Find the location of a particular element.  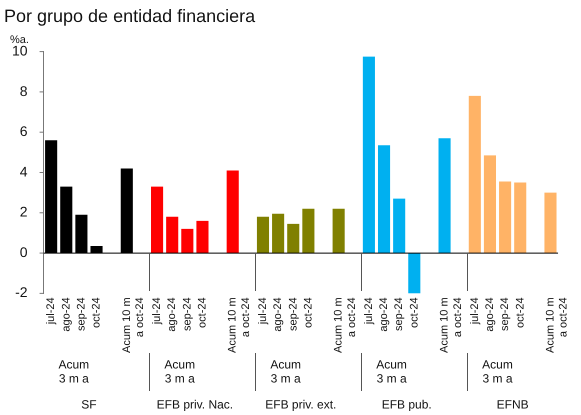

text: EFNB is located at coordinates (512, 404).